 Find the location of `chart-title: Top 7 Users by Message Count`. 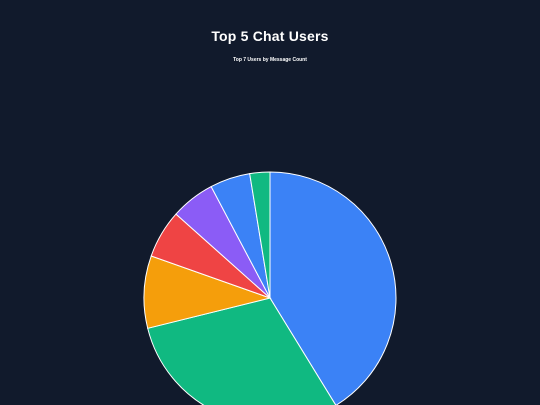

chart-title: Top 7 Users by Message Count is located at coordinates (270, 60).